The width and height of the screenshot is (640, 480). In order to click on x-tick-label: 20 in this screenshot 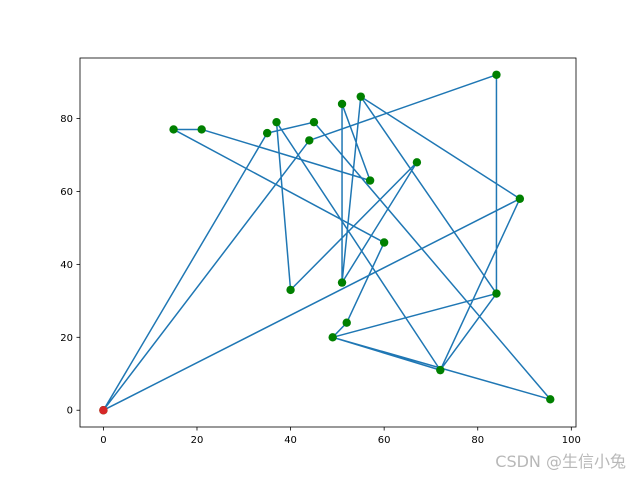, I will do `click(197, 440)`.